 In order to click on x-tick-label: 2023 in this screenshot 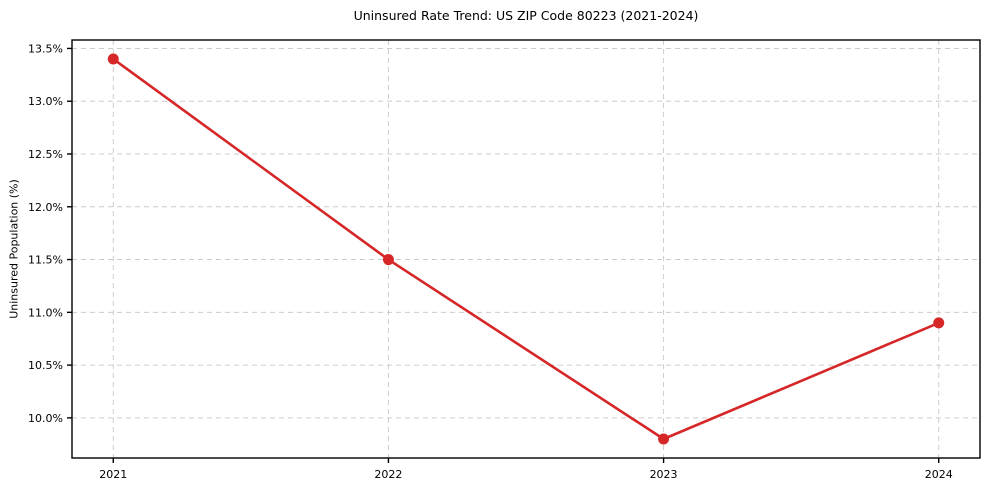, I will do `click(664, 474)`.